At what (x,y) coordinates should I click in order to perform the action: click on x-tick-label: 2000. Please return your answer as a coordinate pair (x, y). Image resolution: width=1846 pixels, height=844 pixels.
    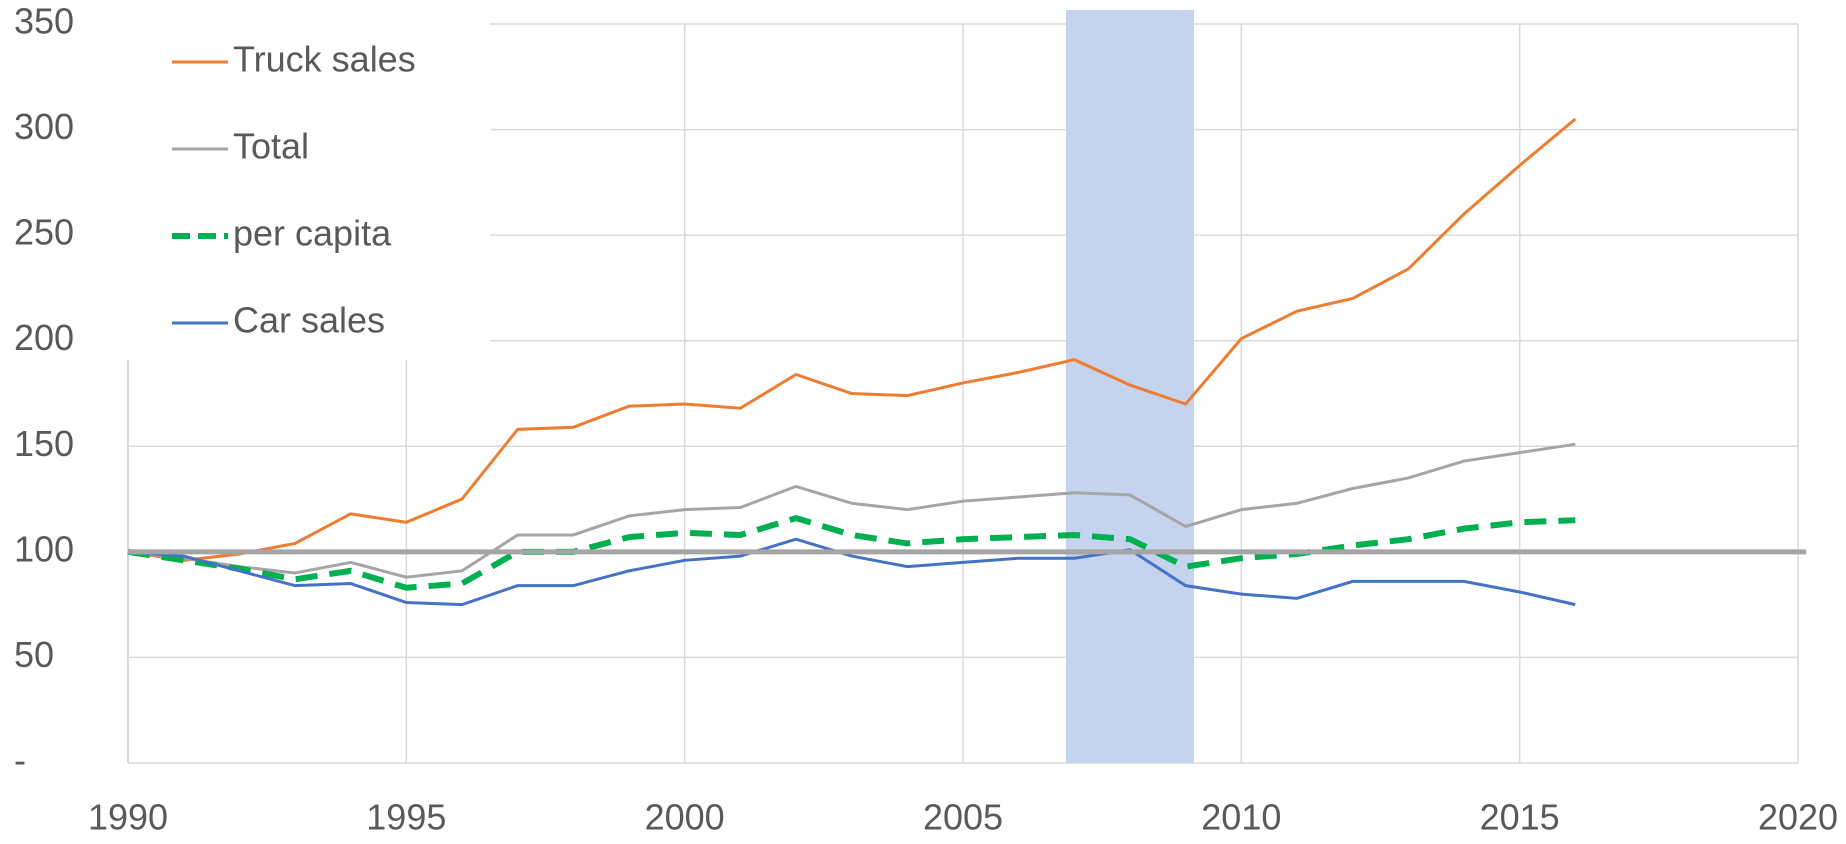
    Looking at the image, I should click on (685, 817).